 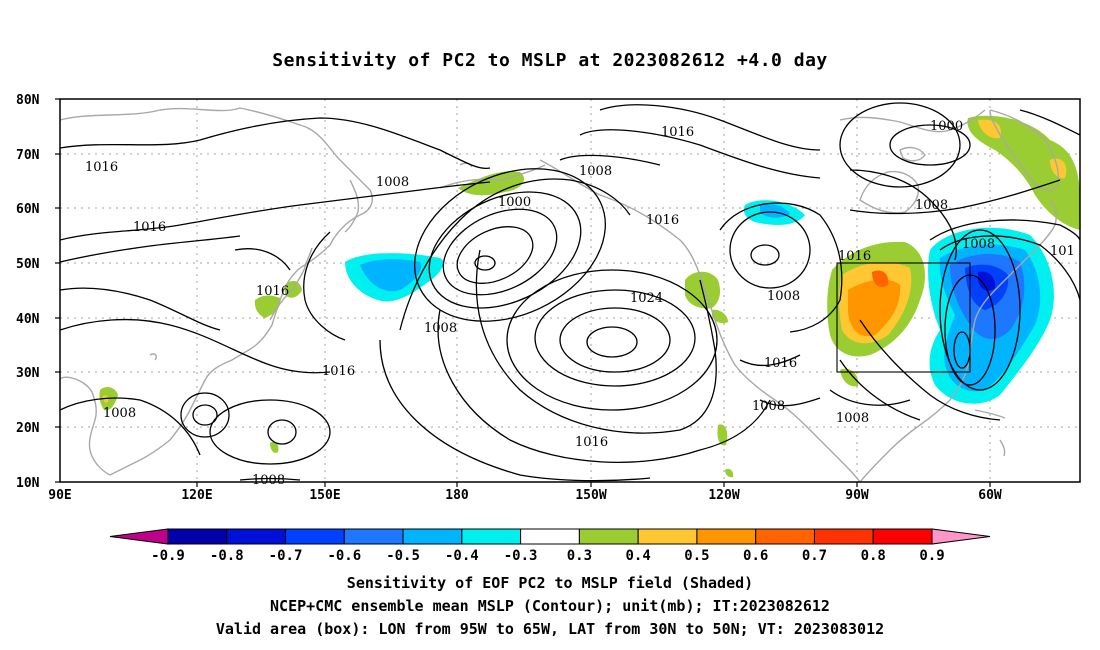 I want to click on colorbar-tick-label: -0.7, so click(x=286, y=556).